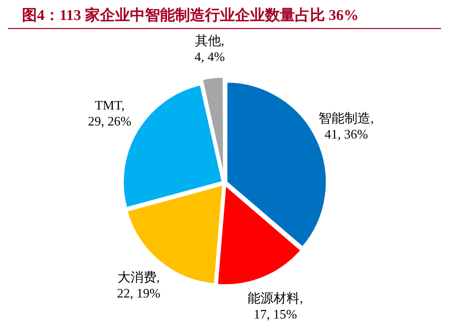 The image size is (449, 334). Describe the element at coordinates (209, 48) in the screenshot. I see `slice-label: 其他, 4, 4%` at that location.